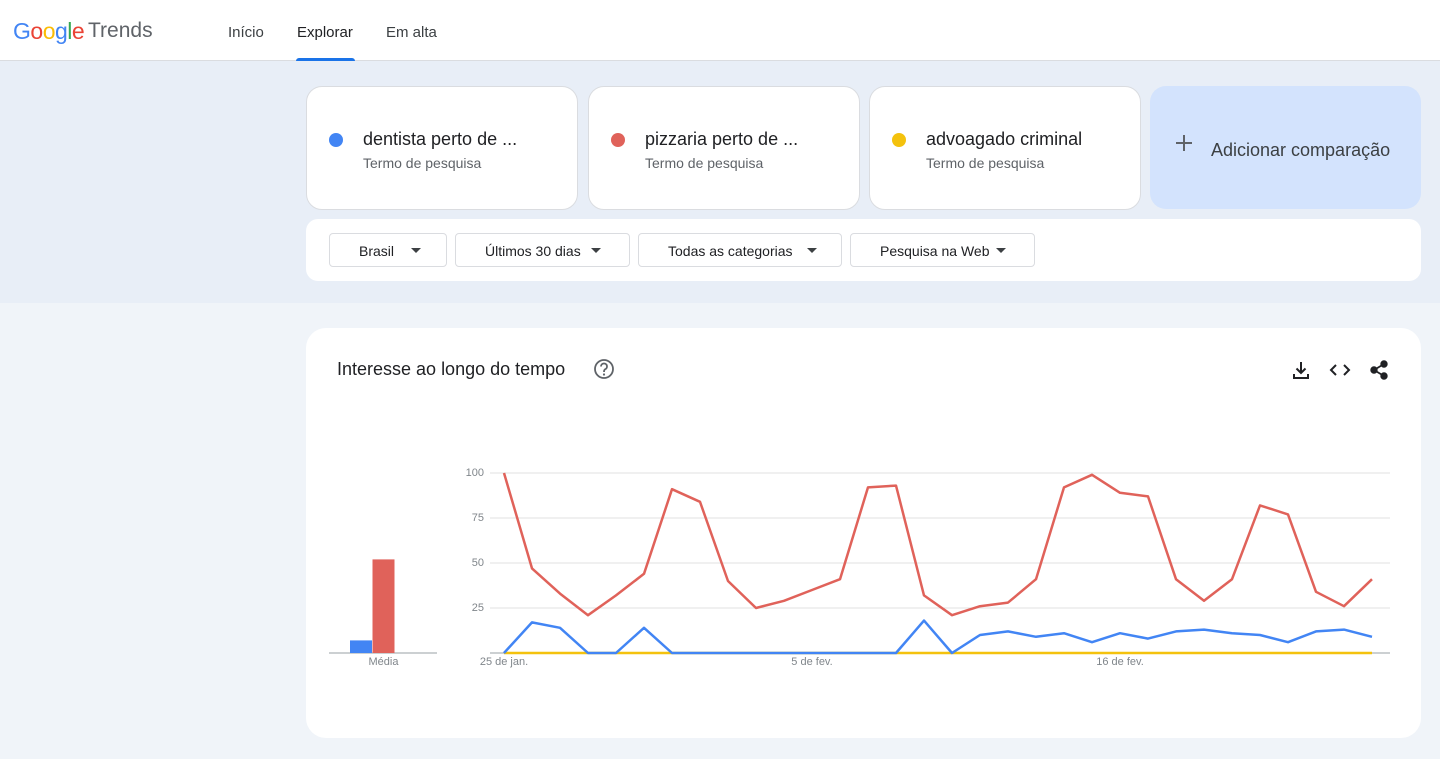 The image size is (1440, 759). What do you see at coordinates (1301, 370) in the screenshot?
I see `download-icon` at bounding box center [1301, 370].